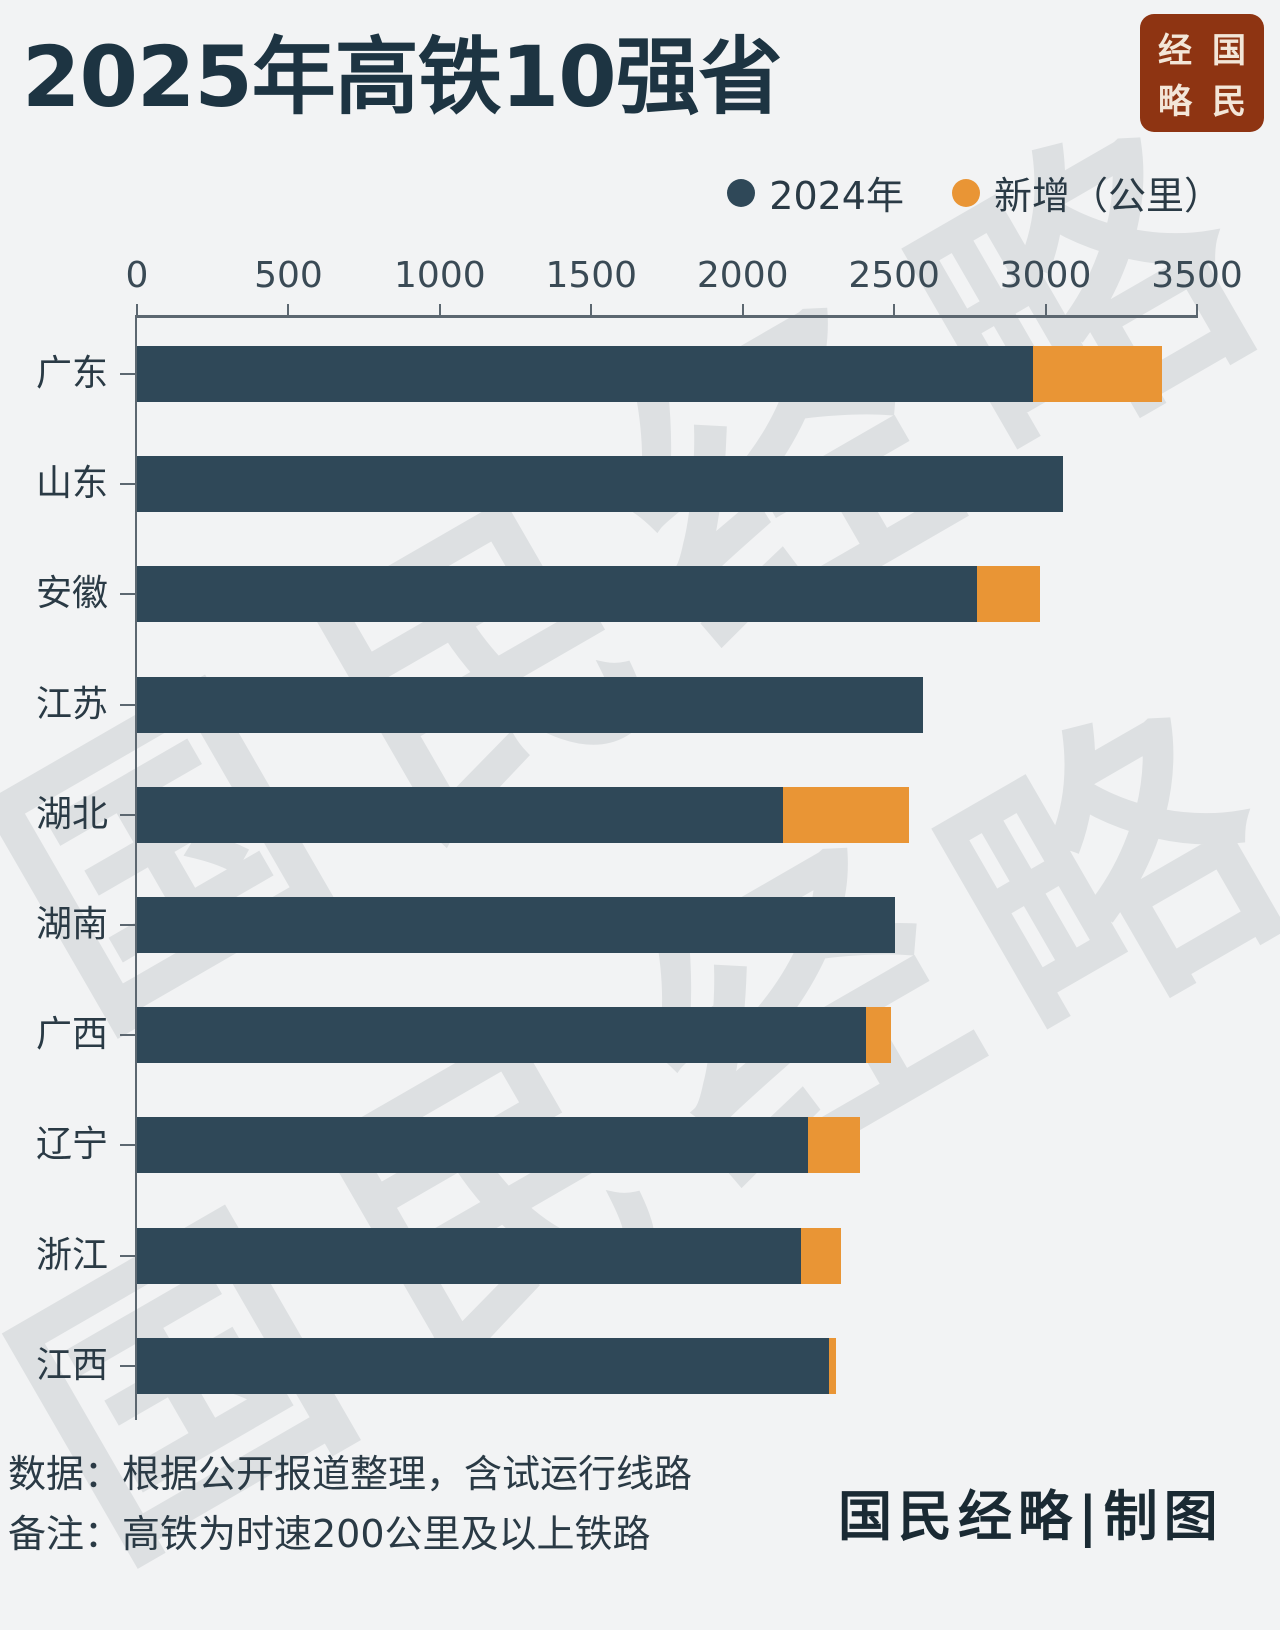 Image resolution: width=1280 pixels, height=1630 pixels. Describe the element at coordinates (72, 924) in the screenshot. I see `category-label: 湖南` at that location.